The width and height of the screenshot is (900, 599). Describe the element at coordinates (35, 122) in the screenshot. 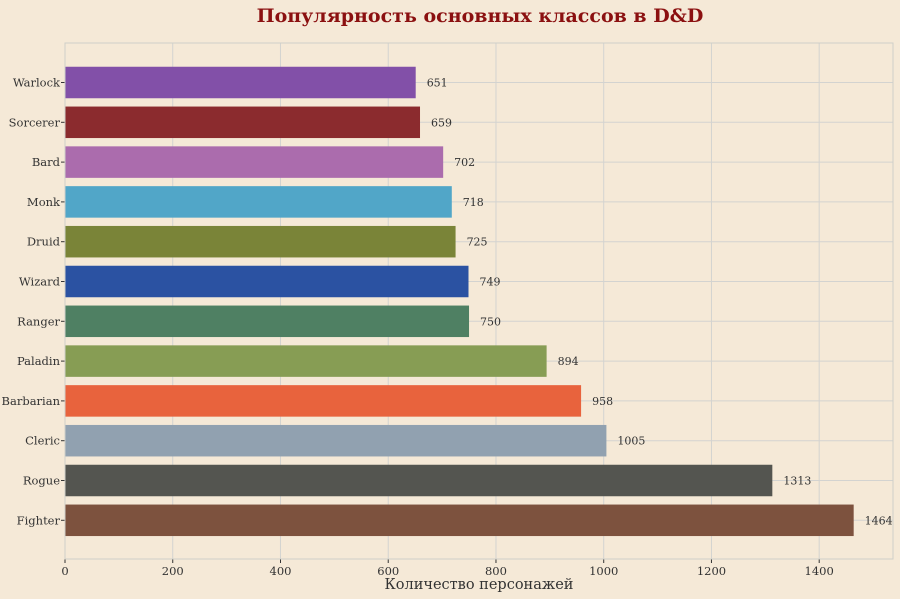

I see `y-tick-label-sorcerer: Sorcerer` at that location.